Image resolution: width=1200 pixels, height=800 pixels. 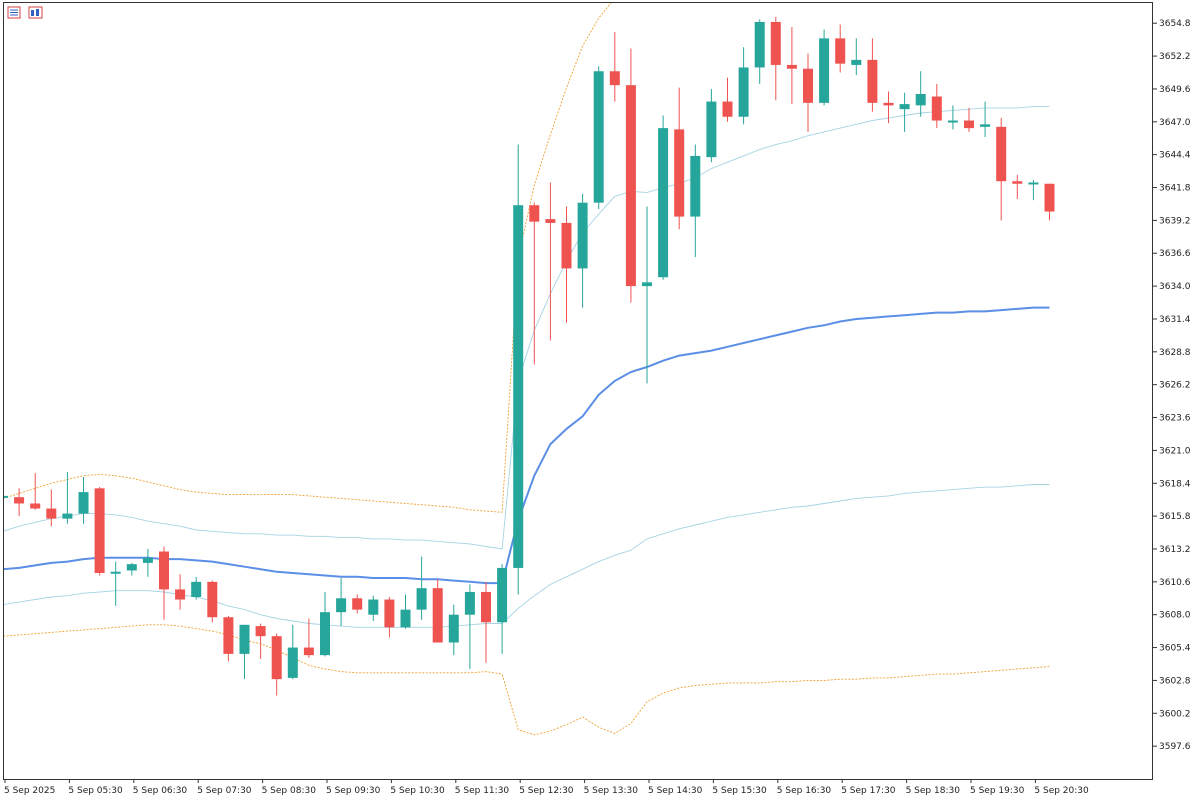 What do you see at coordinates (933, 791) in the screenshot?
I see `x-tick-label: 5 Sep 18:30` at bounding box center [933, 791].